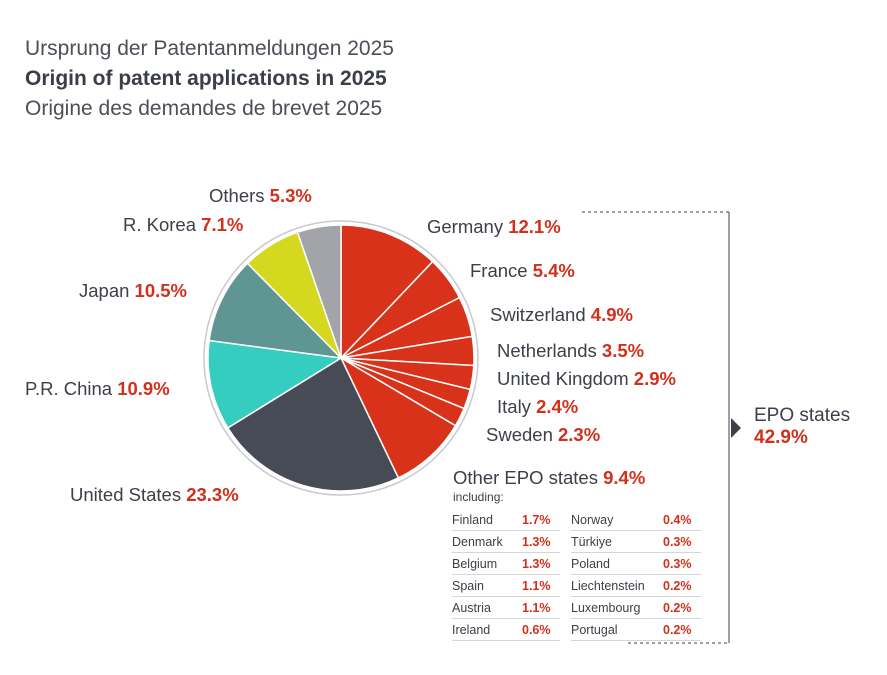 The image size is (887, 675). Describe the element at coordinates (398, 417) in the screenshot. I see `pie-slice-other-epo-states` at that location.